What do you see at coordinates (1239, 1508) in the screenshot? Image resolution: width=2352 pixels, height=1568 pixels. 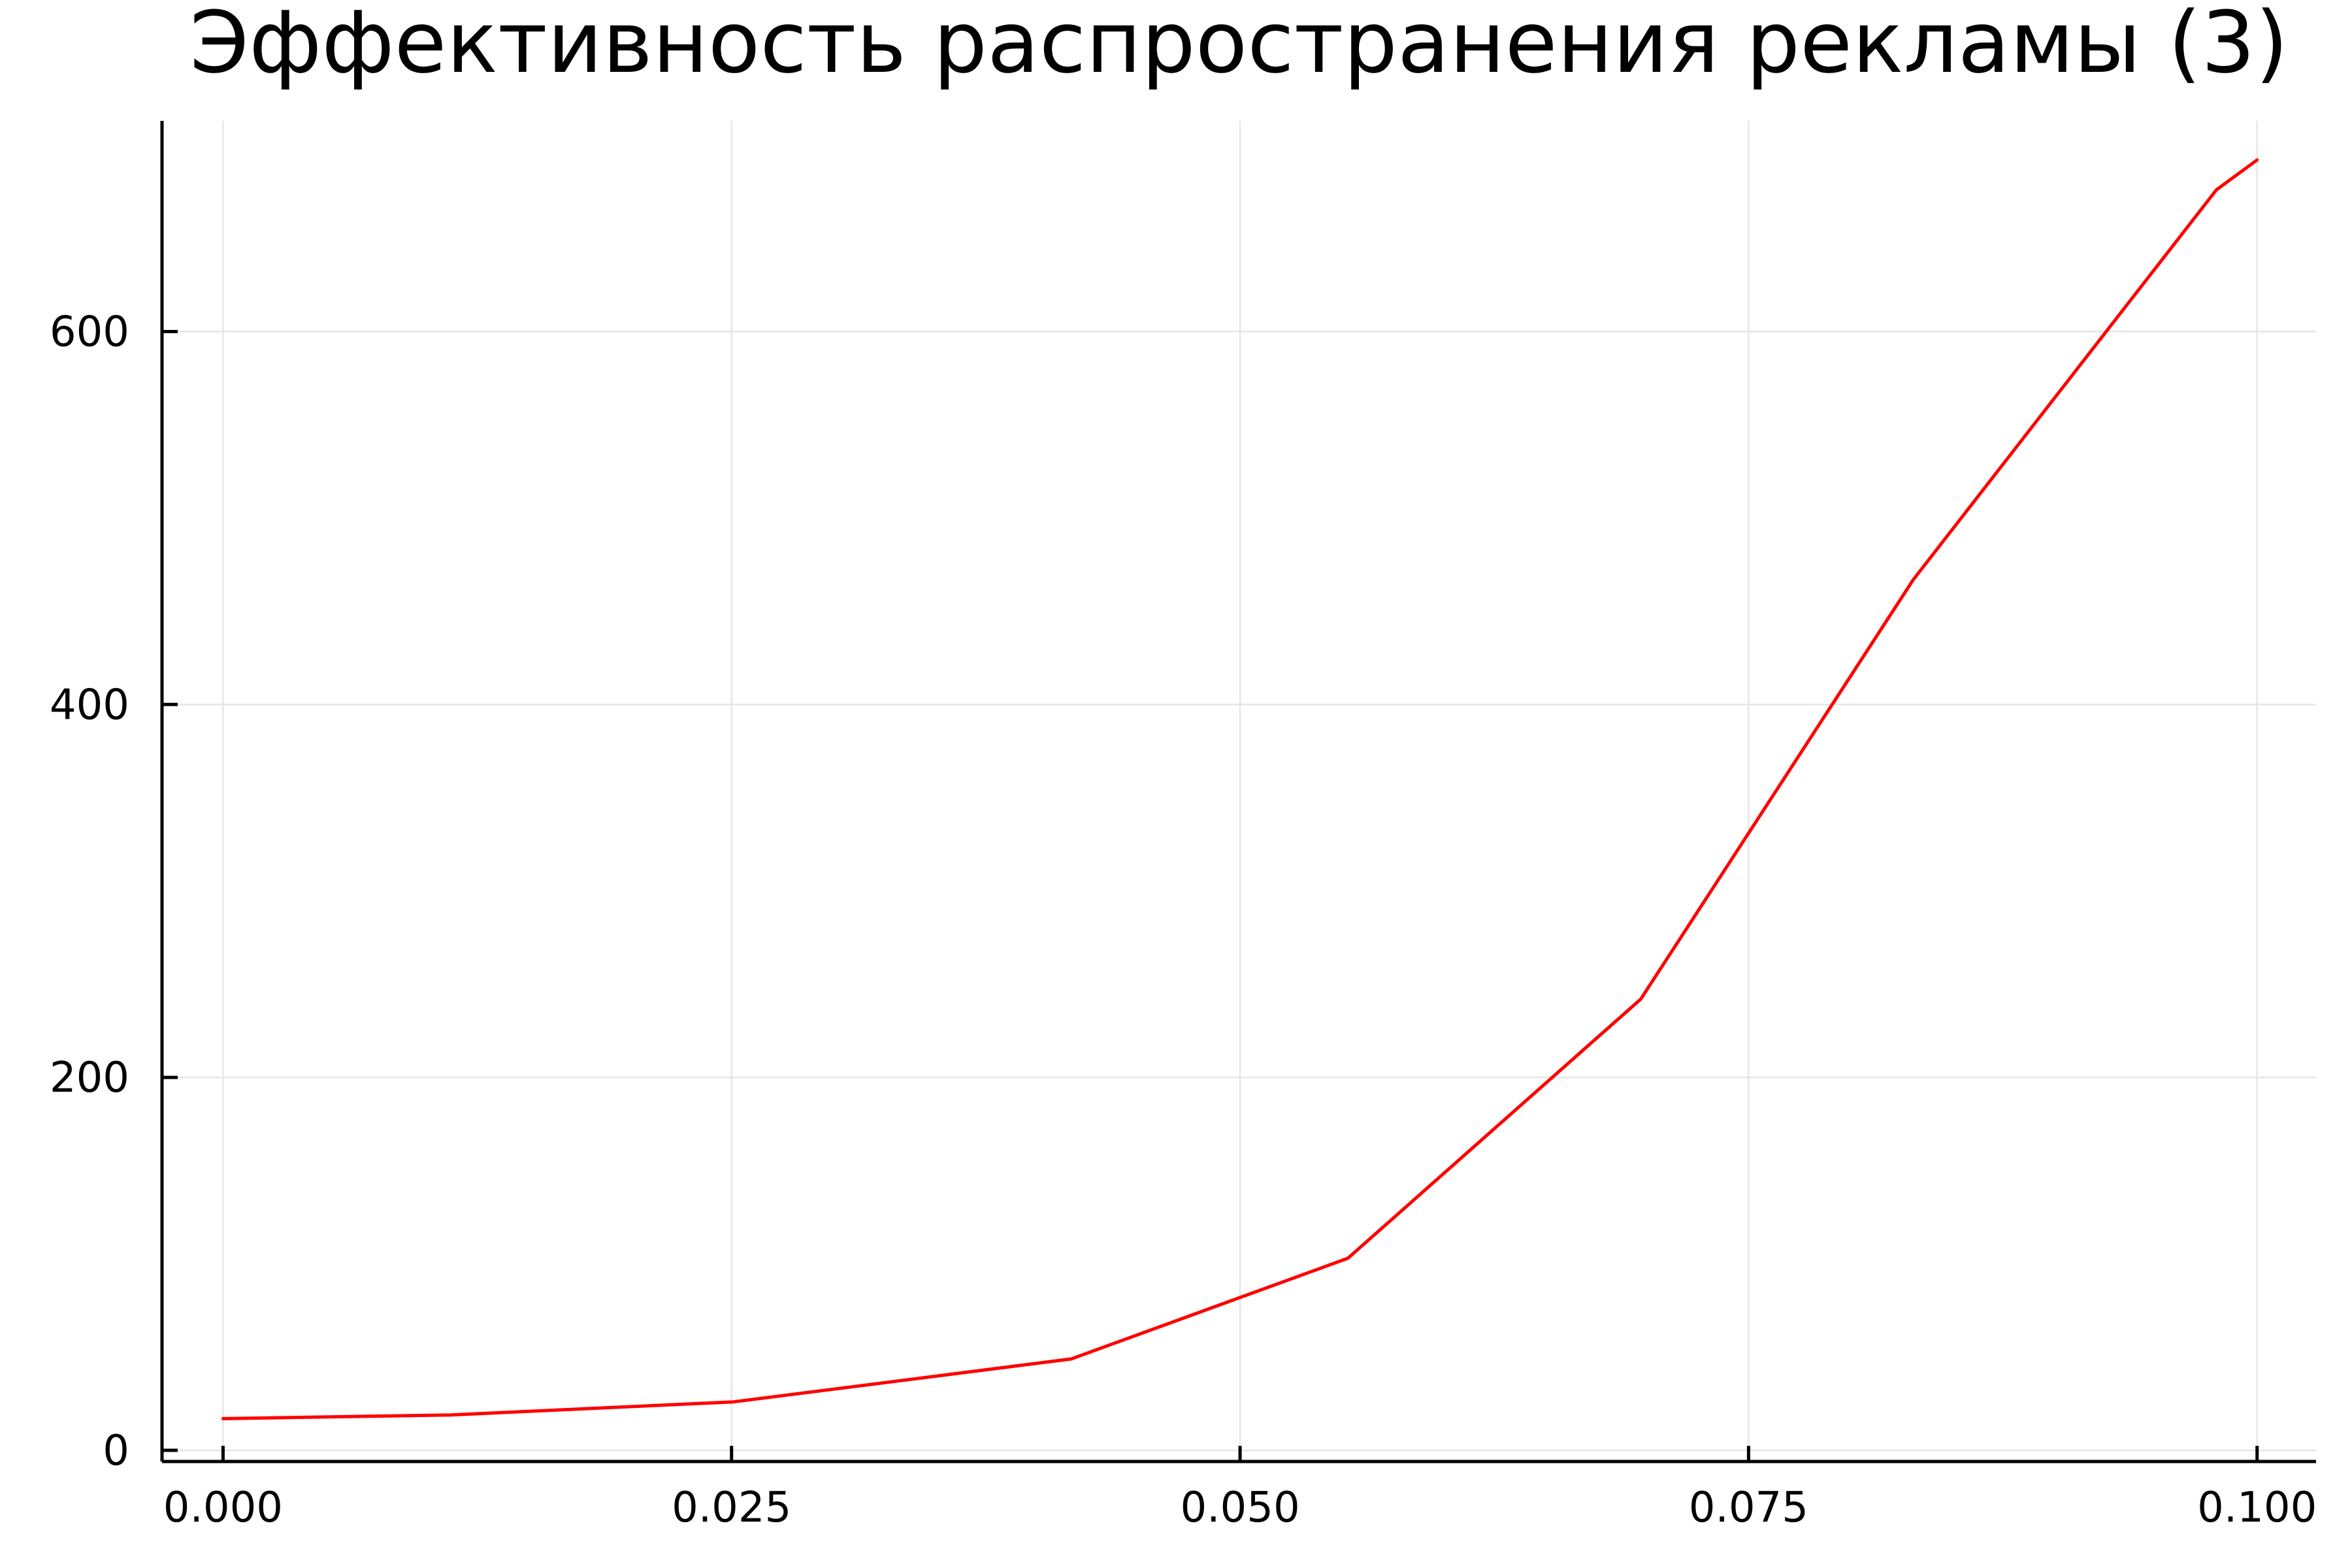 I see `x-tick-label: 0.050` at bounding box center [1239, 1508].